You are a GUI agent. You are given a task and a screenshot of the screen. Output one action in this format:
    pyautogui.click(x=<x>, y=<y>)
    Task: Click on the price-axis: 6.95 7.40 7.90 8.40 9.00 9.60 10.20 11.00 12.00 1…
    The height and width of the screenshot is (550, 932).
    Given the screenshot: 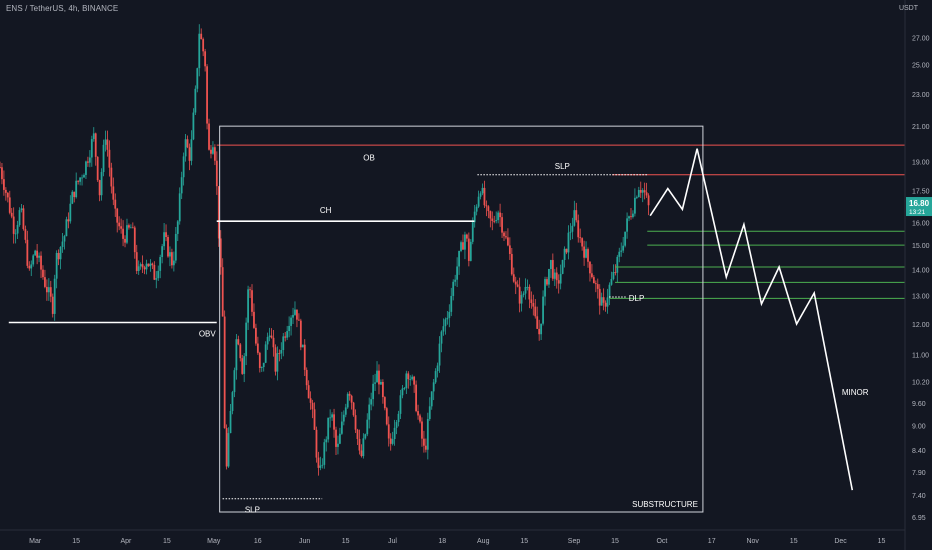 What is the action you would take?
    pyautogui.click(x=921, y=278)
    